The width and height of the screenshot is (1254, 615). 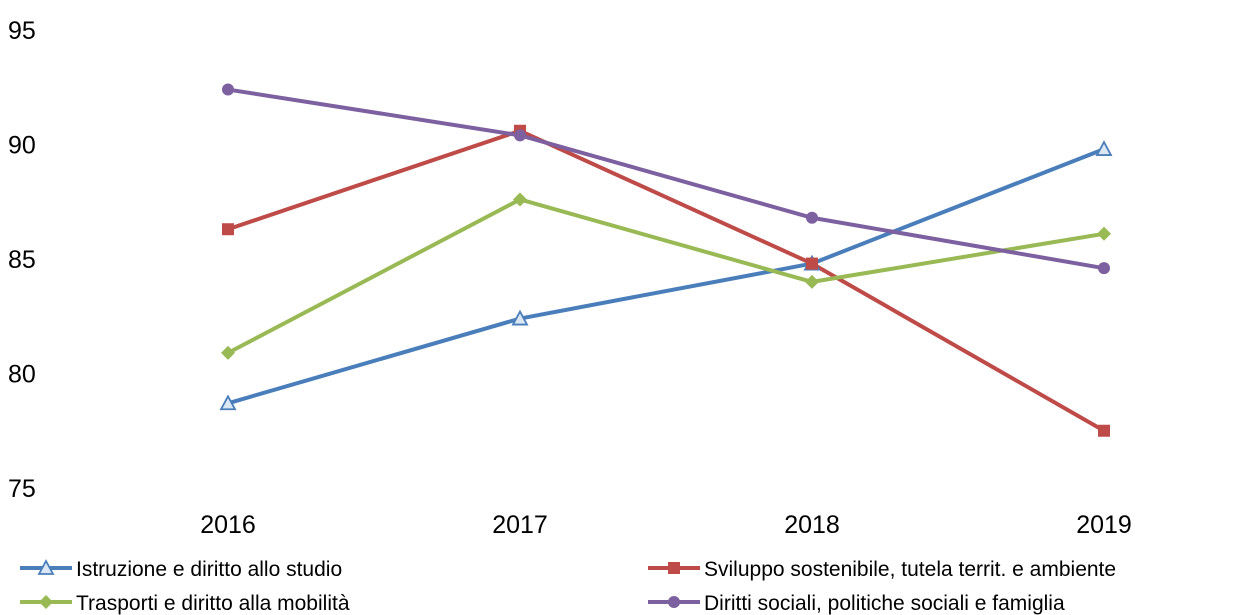 I want to click on x-tick-label: 2019, so click(x=1104, y=525).